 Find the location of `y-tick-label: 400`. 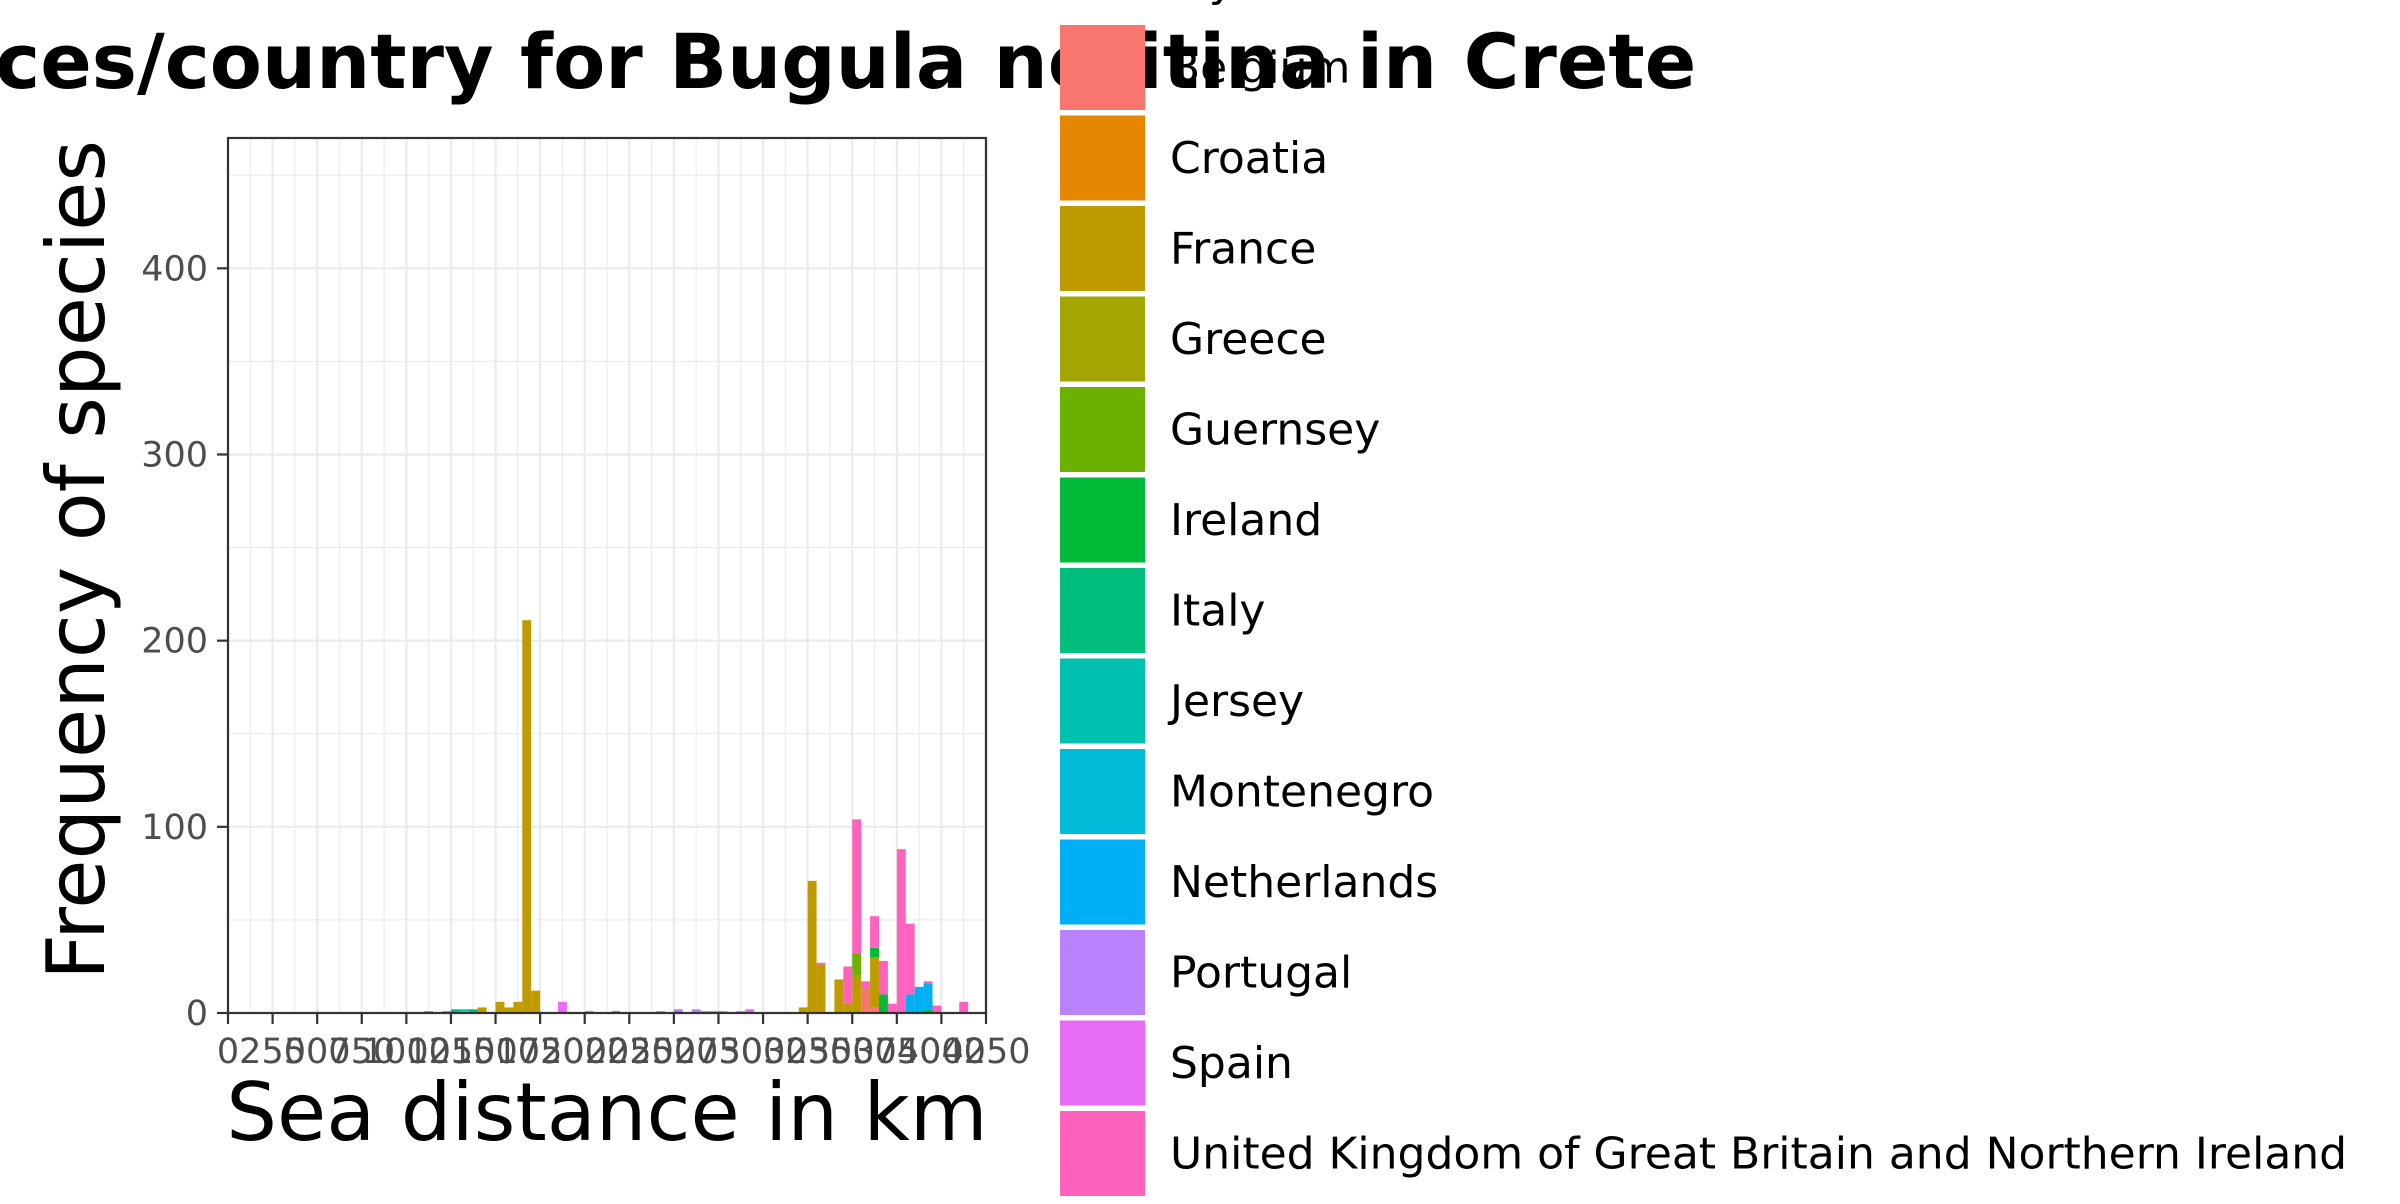

y-tick-label: 400 is located at coordinates (174, 269).